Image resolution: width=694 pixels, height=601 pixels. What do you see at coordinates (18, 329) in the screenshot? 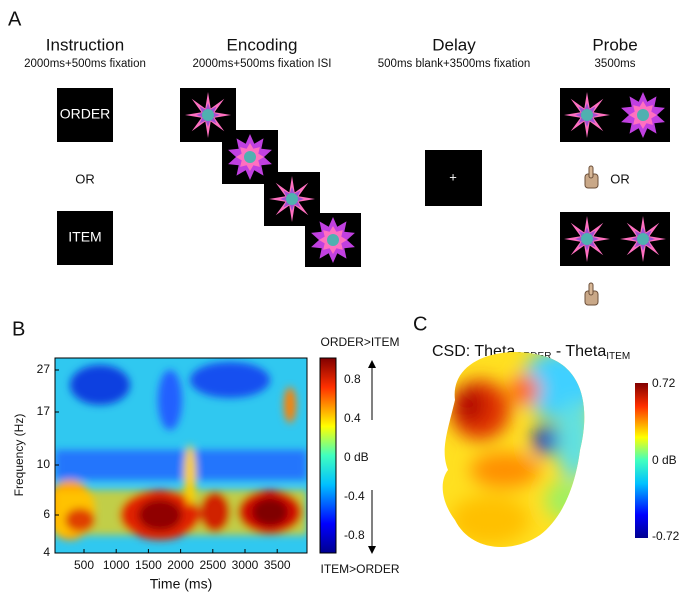
I see `panel-label: B` at bounding box center [18, 329].